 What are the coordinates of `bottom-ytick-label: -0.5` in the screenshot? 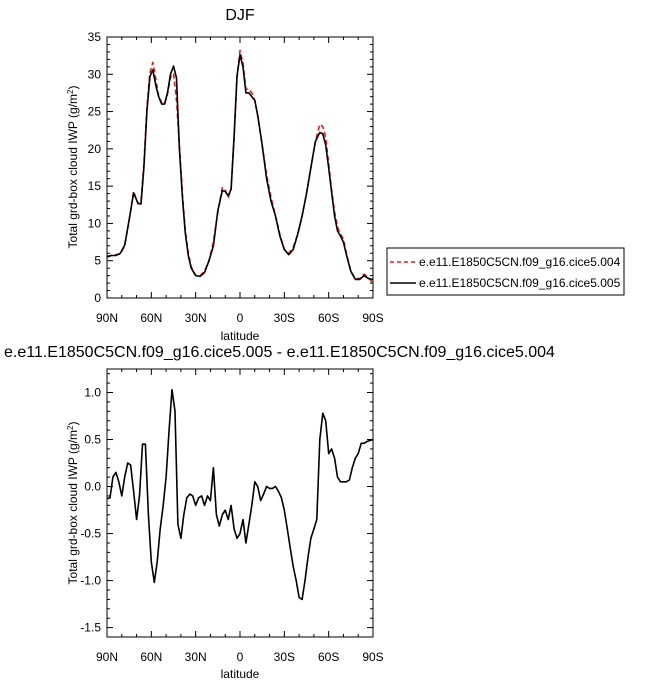 It's located at (90, 534).